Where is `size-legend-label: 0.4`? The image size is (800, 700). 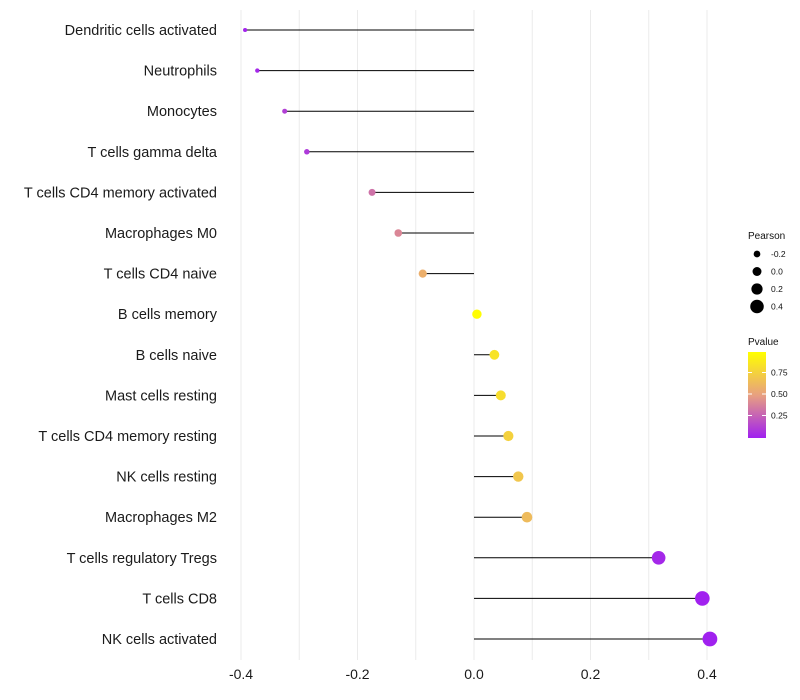
size-legend-label: 0.4 is located at coordinates (777, 307).